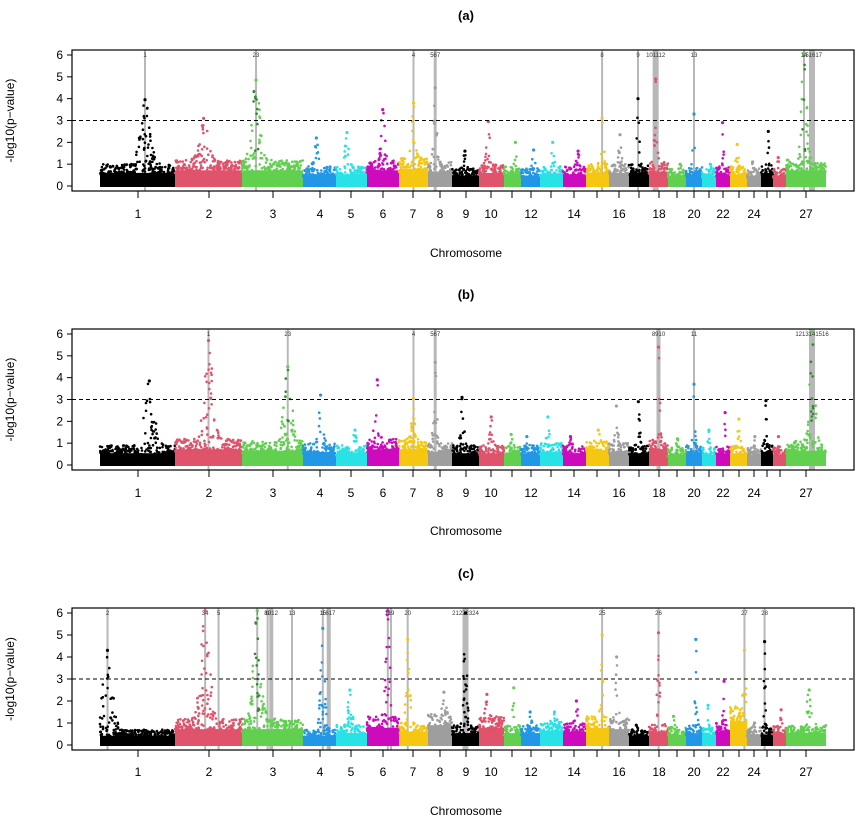 The image size is (861, 818). Describe the element at coordinates (602, 120) in the screenshot. I see `highlight-band` at that location.